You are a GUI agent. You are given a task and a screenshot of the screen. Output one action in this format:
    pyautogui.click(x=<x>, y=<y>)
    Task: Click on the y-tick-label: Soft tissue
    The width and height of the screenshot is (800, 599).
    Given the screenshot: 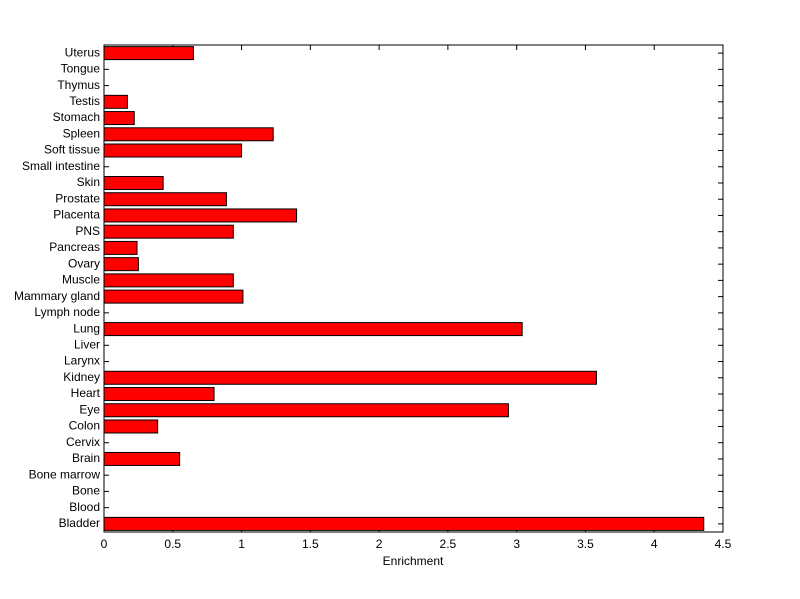 What is the action you would take?
    pyautogui.click(x=72, y=150)
    